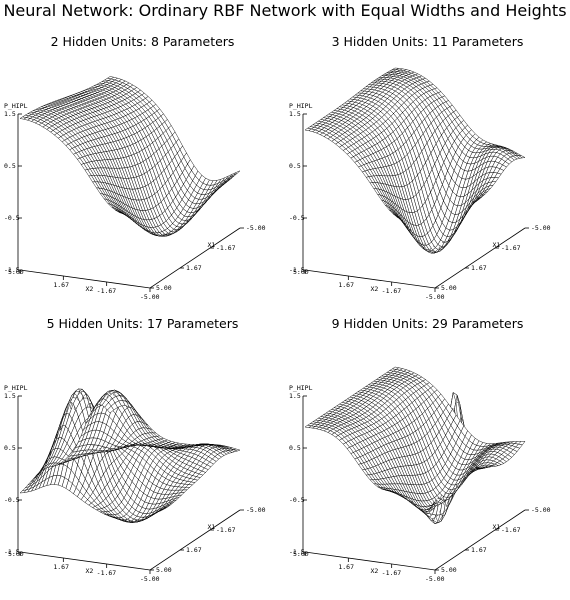 The width and height of the screenshot is (570, 600). Describe the element at coordinates (142, 41) in the screenshot. I see `plot-title: 2 Hidden Units: 8 Parameters` at that location.